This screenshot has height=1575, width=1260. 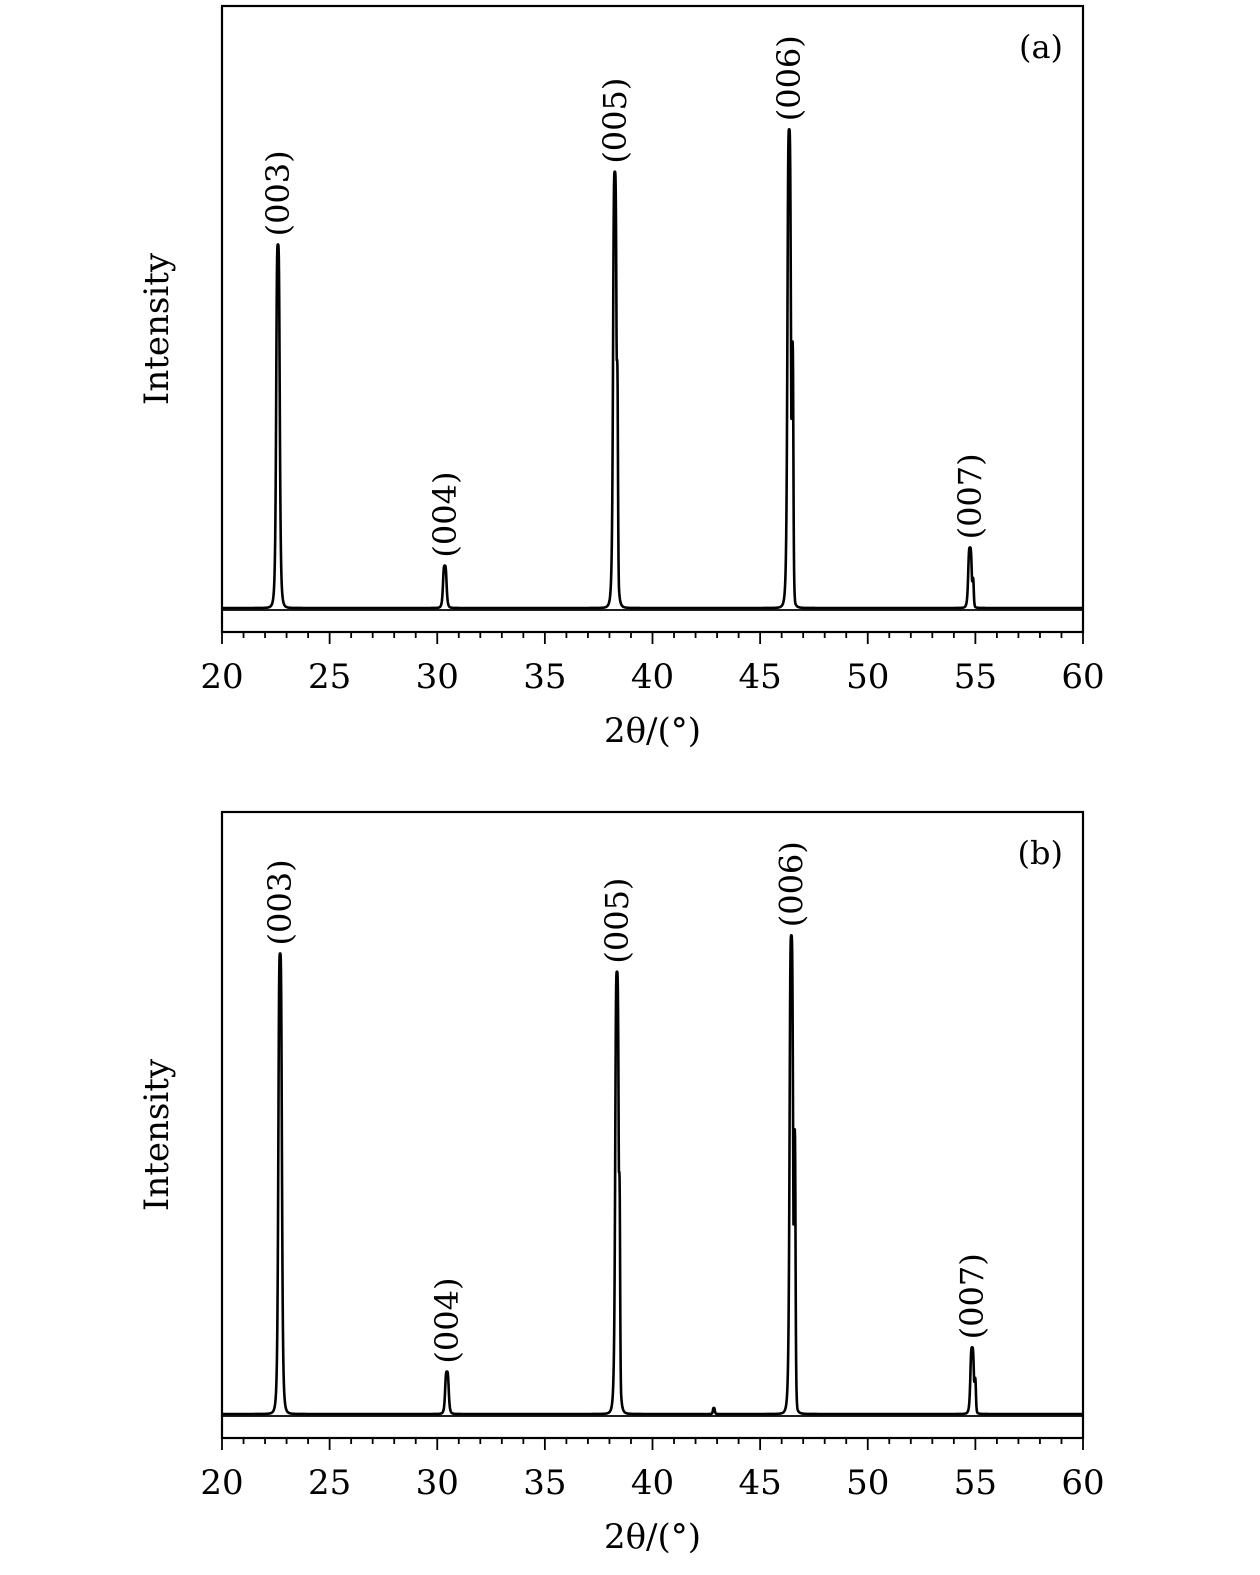 What do you see at coordinates (1041, 47) in the screenshot?
I see `panel-label: (a)` at bounding box center [1041, 47].